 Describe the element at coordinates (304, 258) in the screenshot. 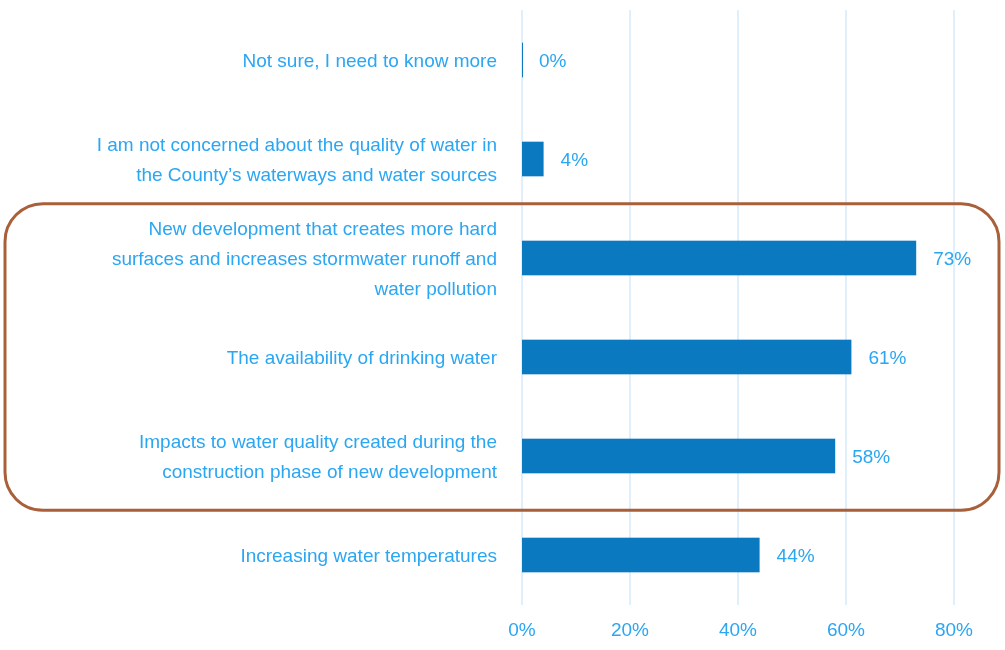

I see `y-tick-label: New development that creates more hard surfaces and increases stormwater runoff and water pollution` at that location.